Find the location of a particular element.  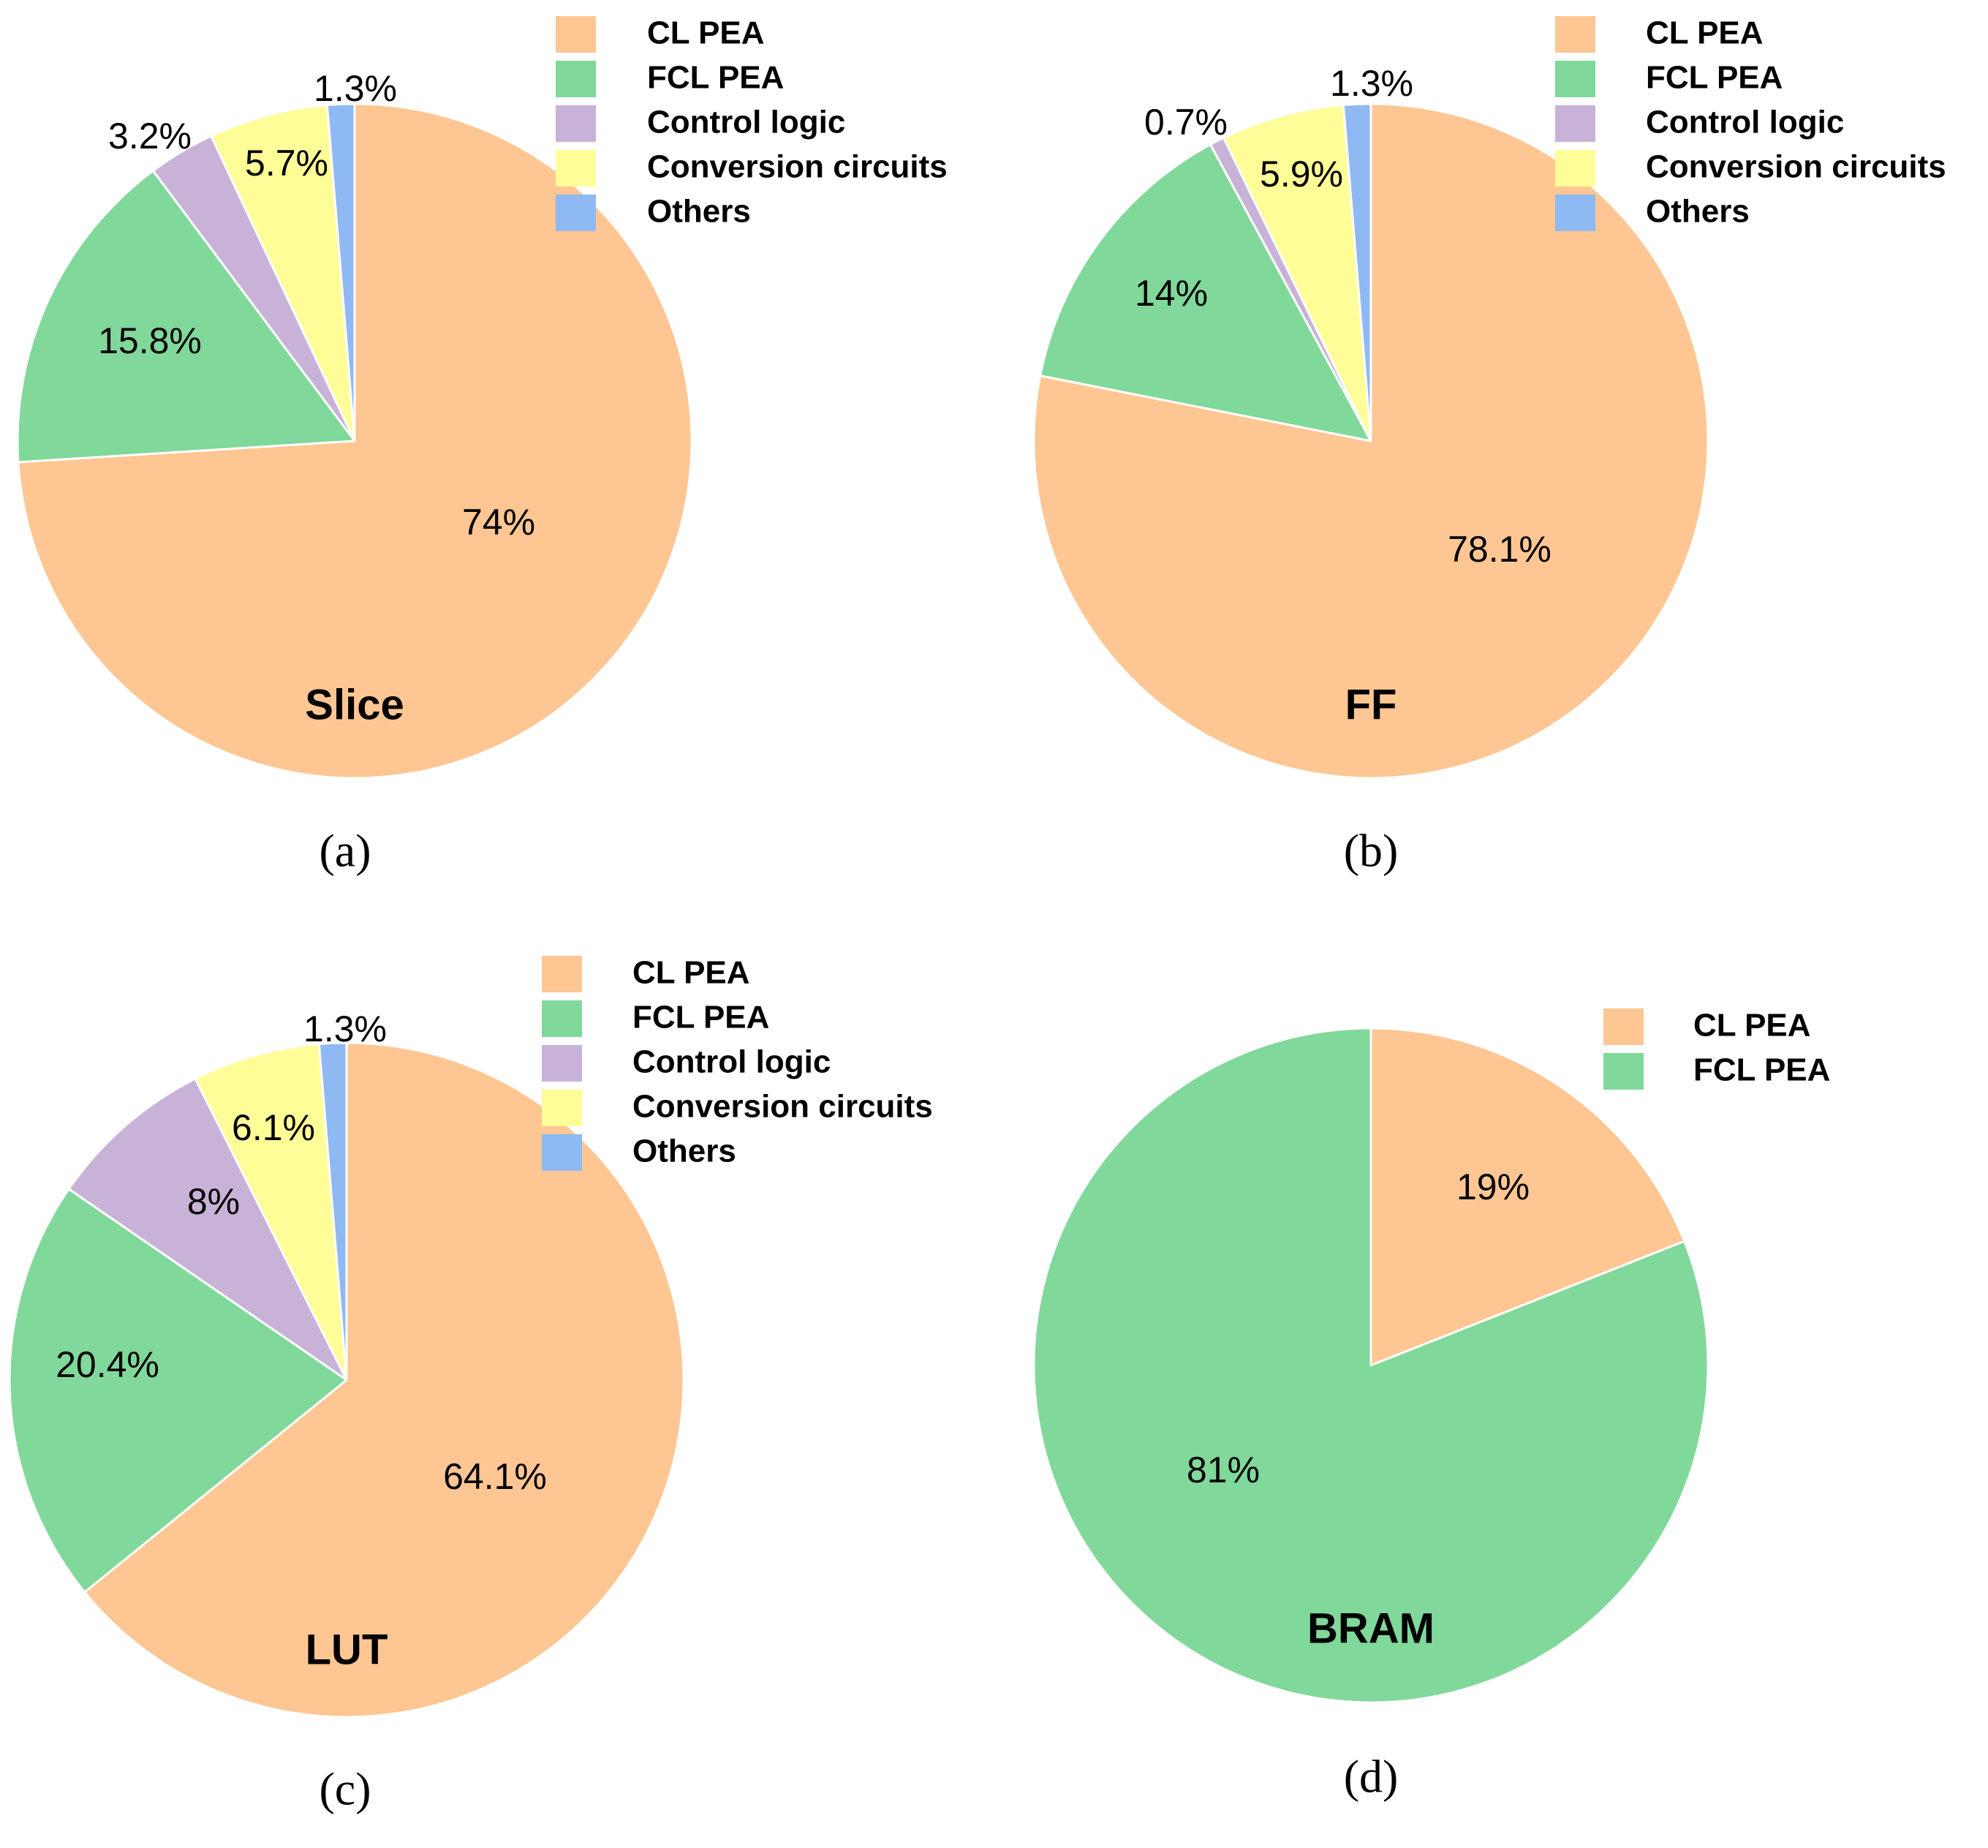

value-label-conversion-circuits: 5.7% is located at coordinates (286, 163).